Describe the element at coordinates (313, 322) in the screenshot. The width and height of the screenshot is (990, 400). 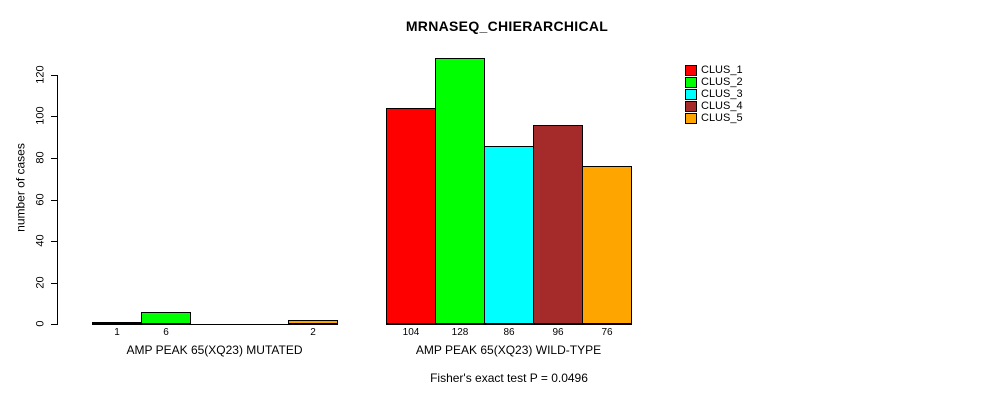
I see `bar-clus_5-mutated` at that location.